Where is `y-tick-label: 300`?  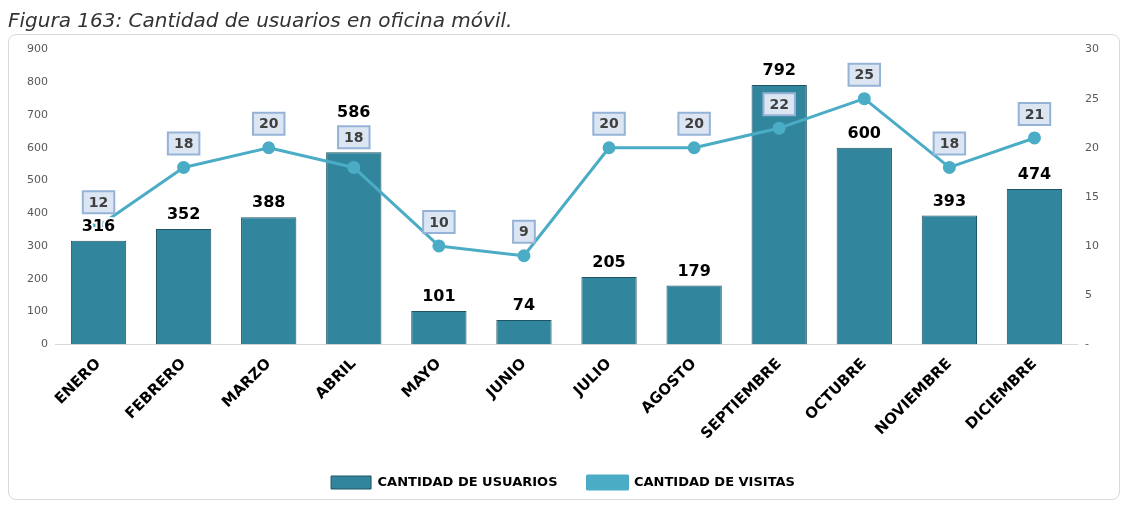 y-tick-label: 300 is located at coordinates (37, 245).